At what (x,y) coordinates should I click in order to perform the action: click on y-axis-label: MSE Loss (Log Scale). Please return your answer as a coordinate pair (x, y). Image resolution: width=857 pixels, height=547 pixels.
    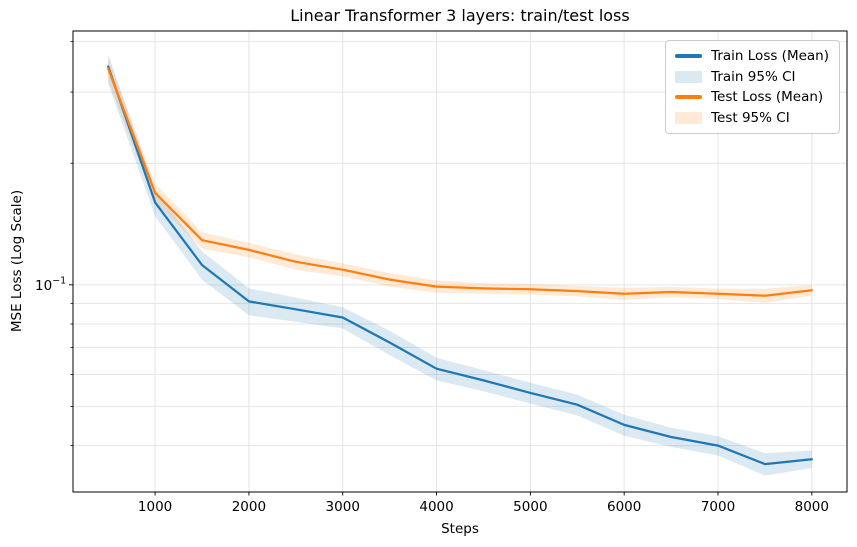
    Looking at the image, I should click on (17, 261).